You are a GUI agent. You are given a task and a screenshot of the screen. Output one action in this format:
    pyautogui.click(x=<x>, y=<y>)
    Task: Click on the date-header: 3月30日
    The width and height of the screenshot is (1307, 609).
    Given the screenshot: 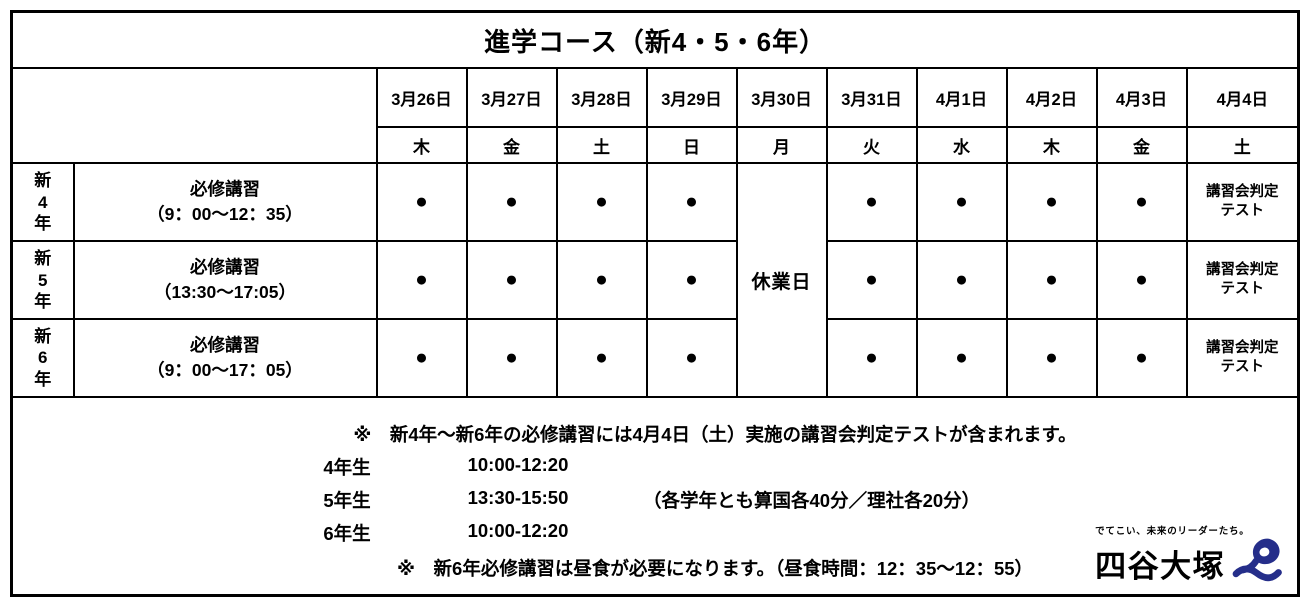 What is the action you would take?
    pyautogui.click(x=781, y=97)
    